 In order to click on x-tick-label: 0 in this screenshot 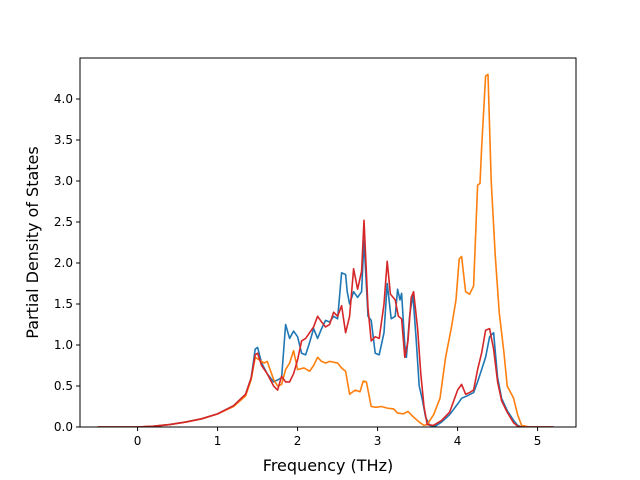, I will do `click(138, 441)`.